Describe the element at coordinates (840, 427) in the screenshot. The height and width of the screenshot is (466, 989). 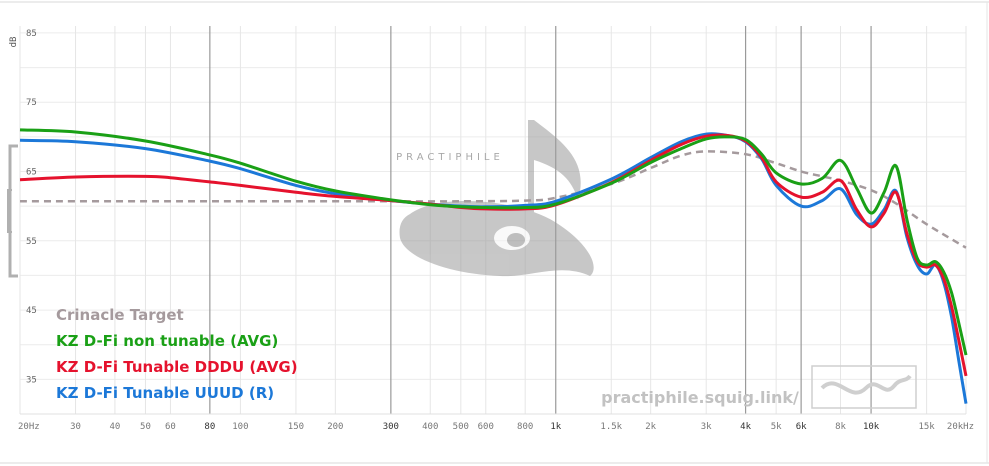
I see `x-tick-label: 8k` at that location.